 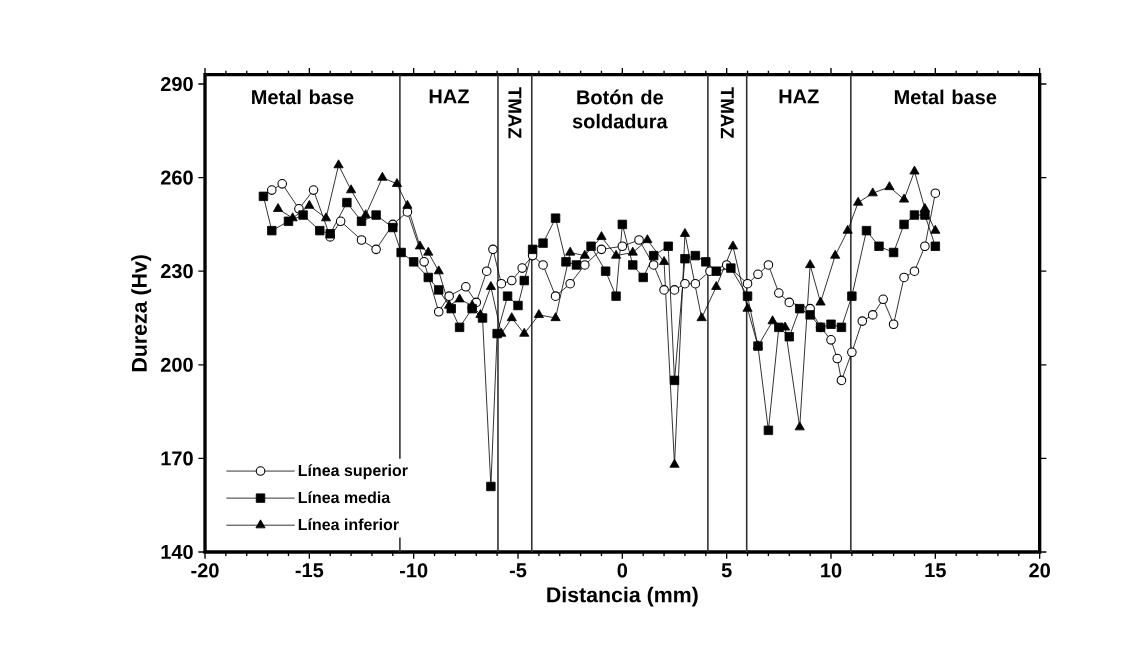 I want to click on annotation: Botón de soldadura, so click(x=620, y=109).